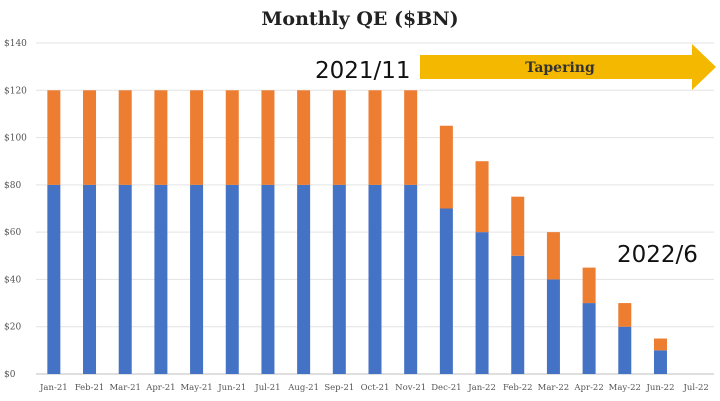 Image resolution: width=720 pixels, height=401 pixels. What do you see at coordinates (125, 388) in the screenshot?
I see `x-tick-label: Mar-21` at bounding box center [125, 388].